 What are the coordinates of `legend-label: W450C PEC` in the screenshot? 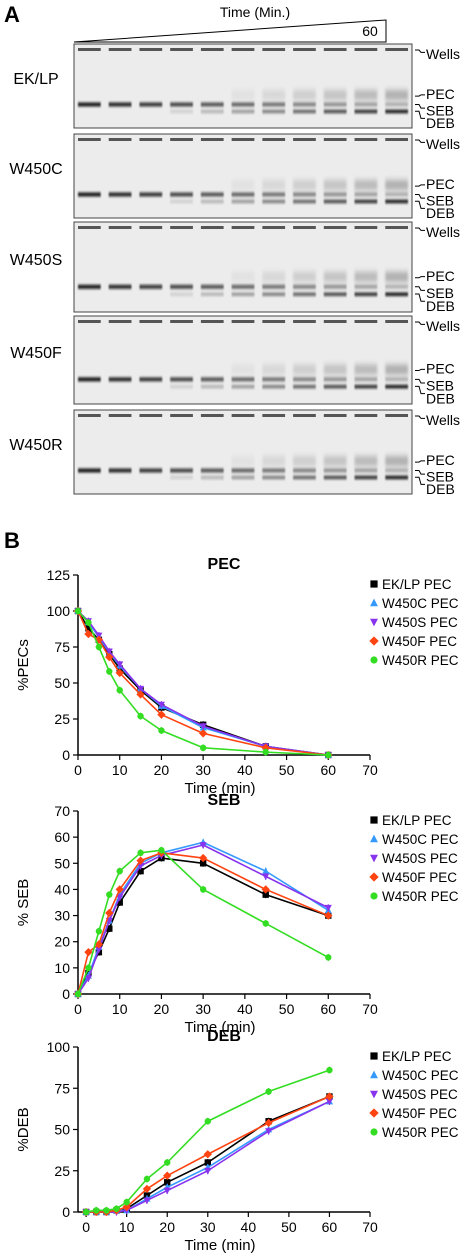 It's located at (420, 1075).